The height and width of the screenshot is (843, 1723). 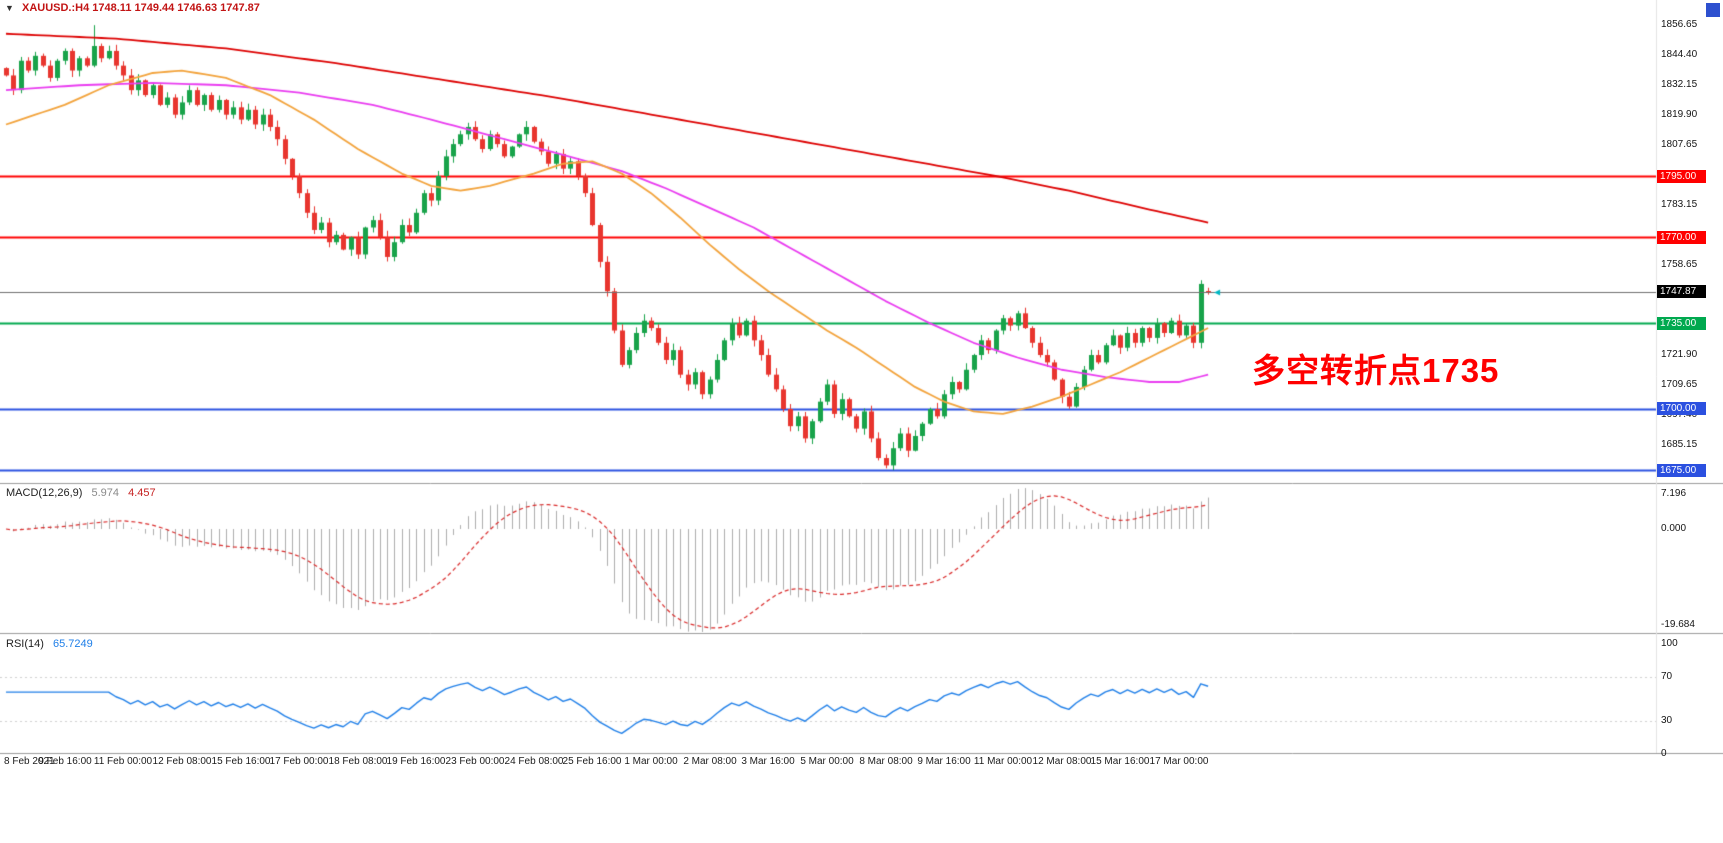 I want to click on price-axis-label: 1709.65, so click(x=1679, y=384).